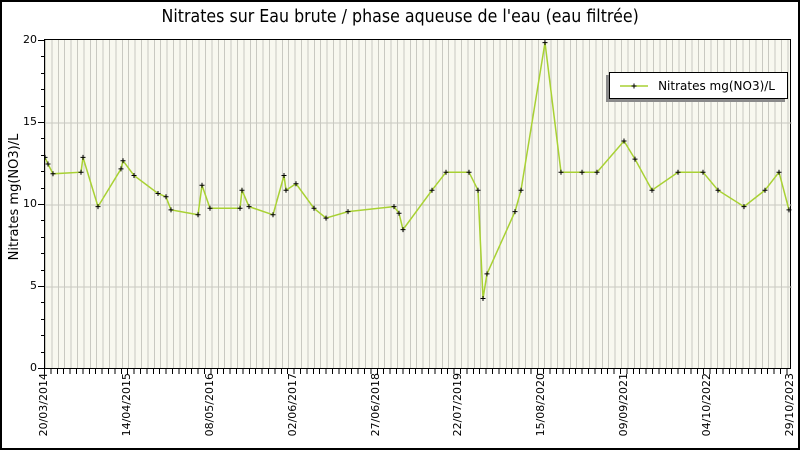 This screenshot has width=800, height=450. Describe the element at coordinates (209, 405) in the screenshot. I see `x-axis-tick-label: 08/05/2016` at that location.